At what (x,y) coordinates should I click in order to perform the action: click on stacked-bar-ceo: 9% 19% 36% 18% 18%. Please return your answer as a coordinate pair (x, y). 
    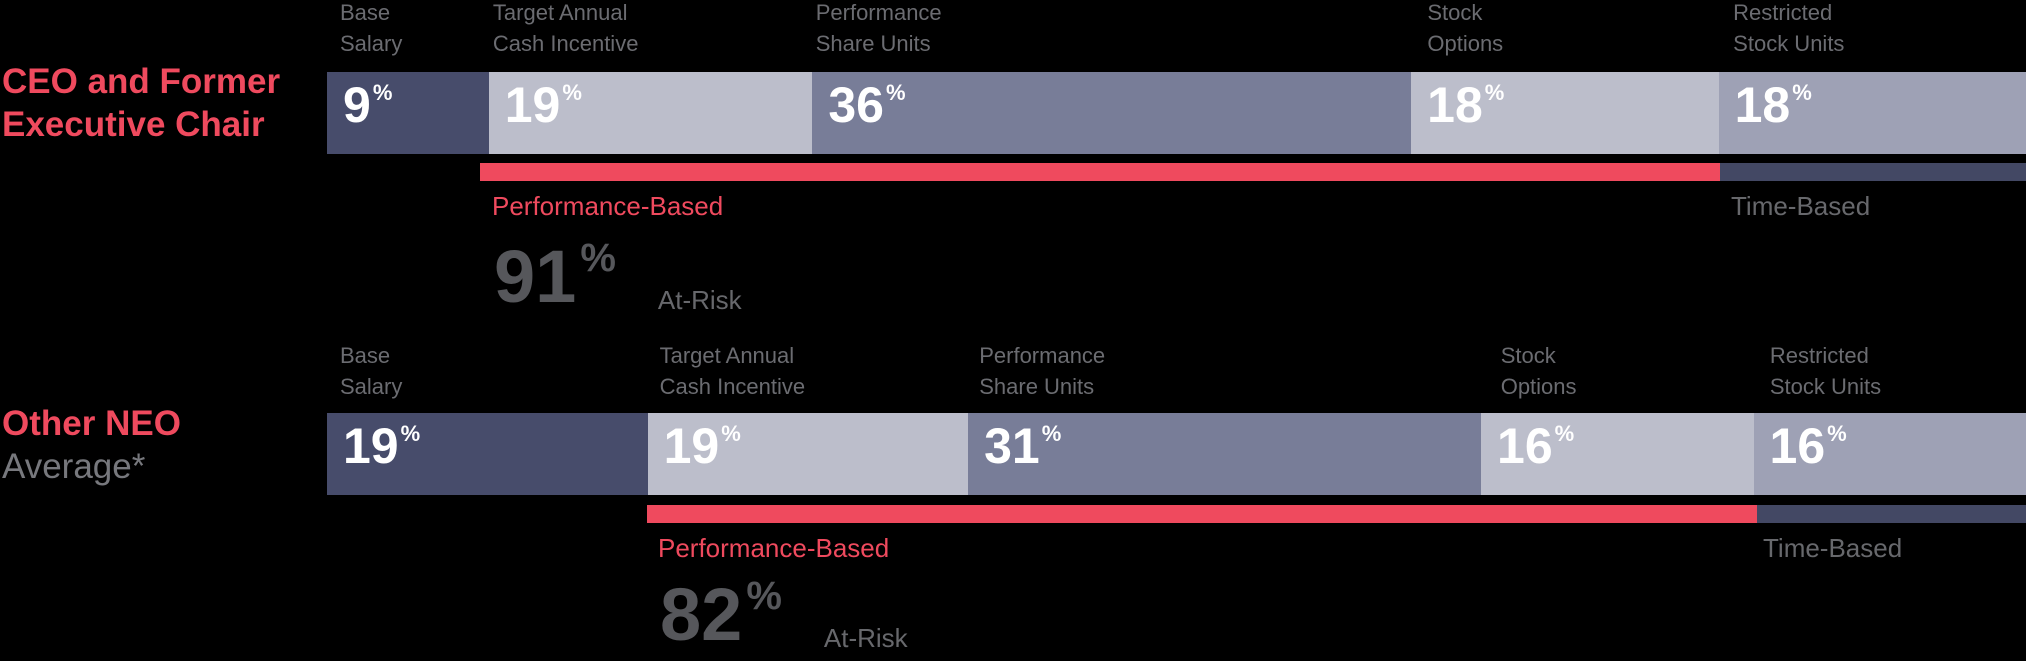
    Looking at the image, I should click on (1176, 113).